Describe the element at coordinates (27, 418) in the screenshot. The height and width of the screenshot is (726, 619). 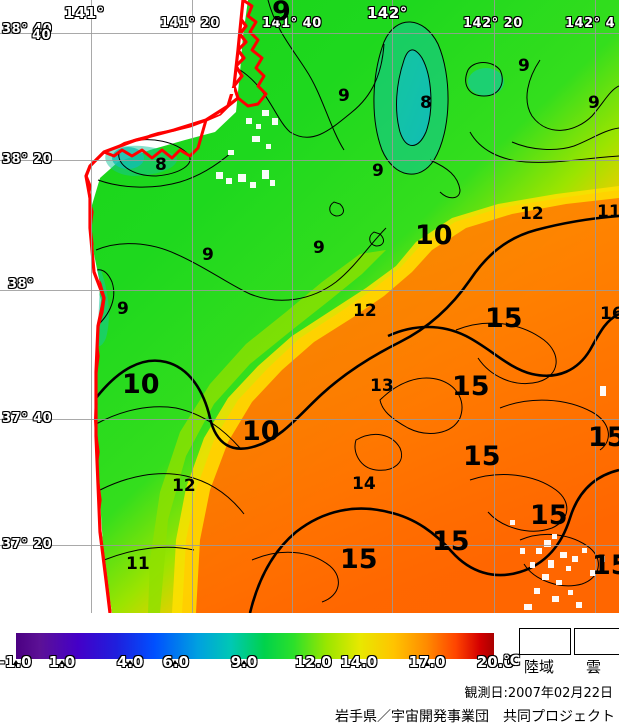
I see `lat-label-4: 37° 40` at that location.